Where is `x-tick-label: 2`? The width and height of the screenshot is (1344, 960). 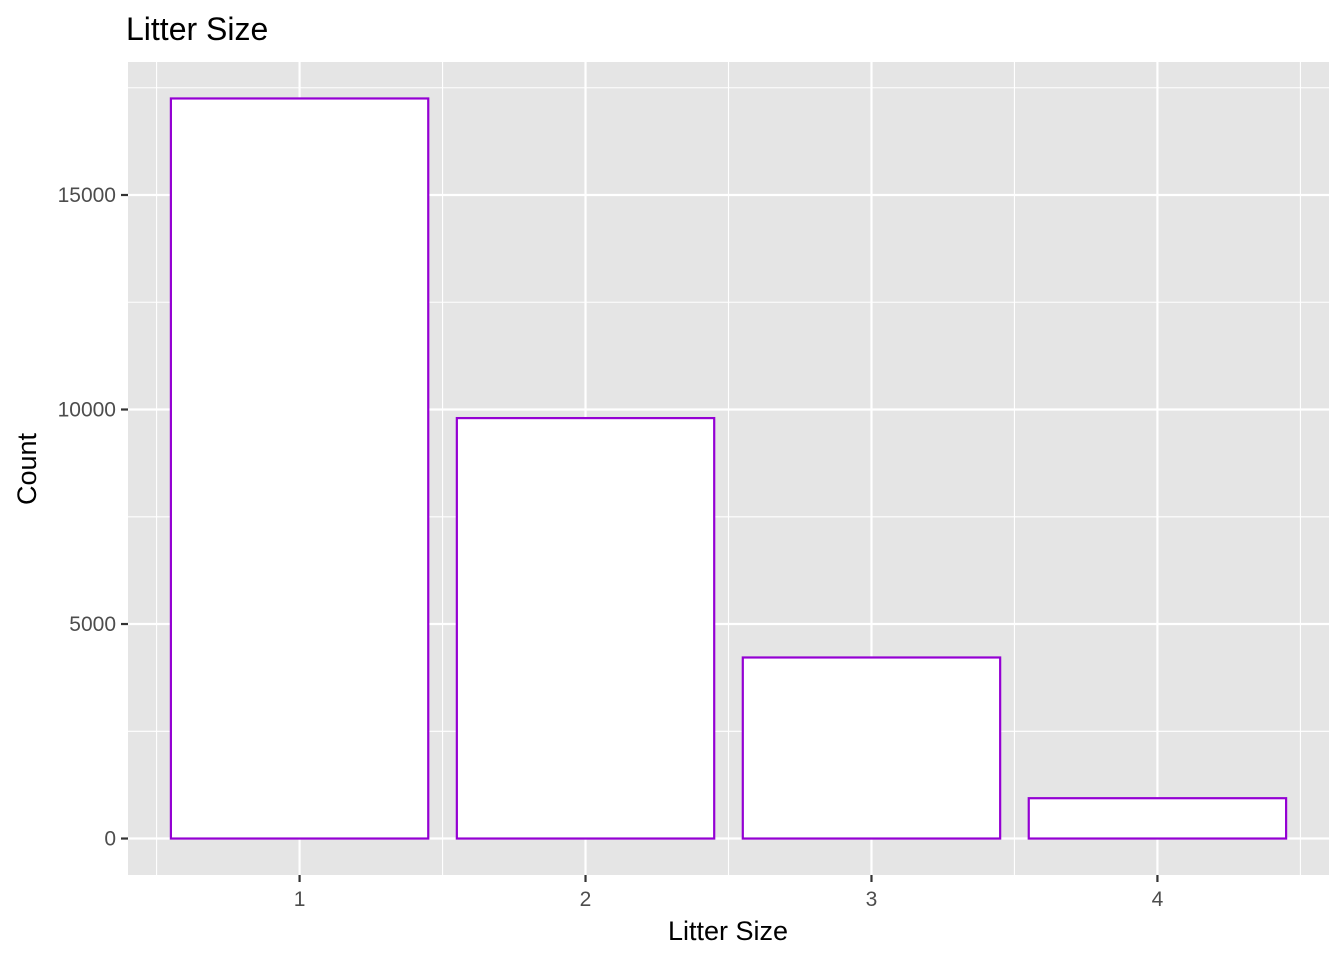 x-tick-label: 2 is located at coordinates (586, 899).